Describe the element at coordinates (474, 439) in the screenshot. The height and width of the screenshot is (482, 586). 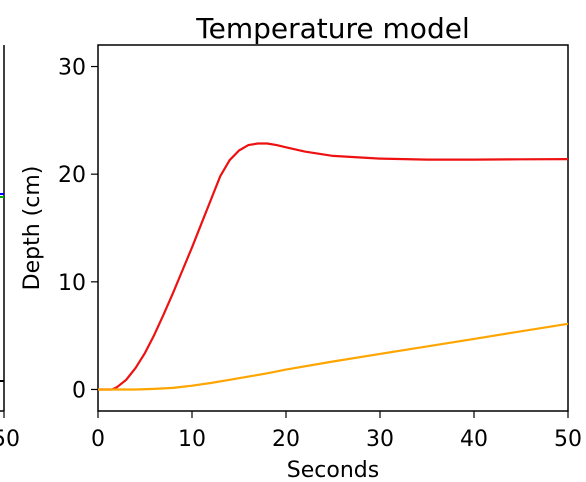
I see `x-tick-label: 40` at that location.